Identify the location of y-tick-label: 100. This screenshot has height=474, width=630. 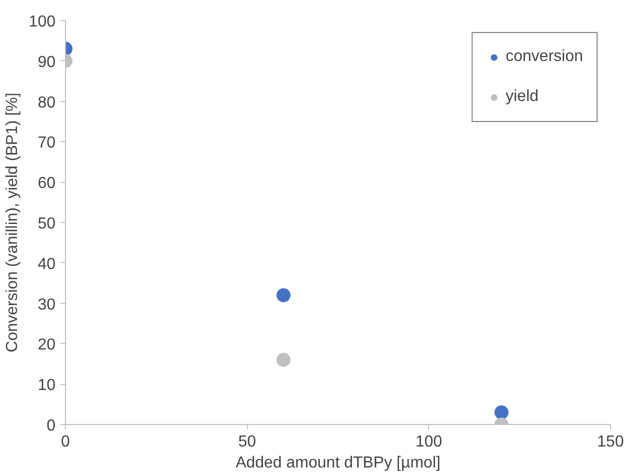
(42, 22).